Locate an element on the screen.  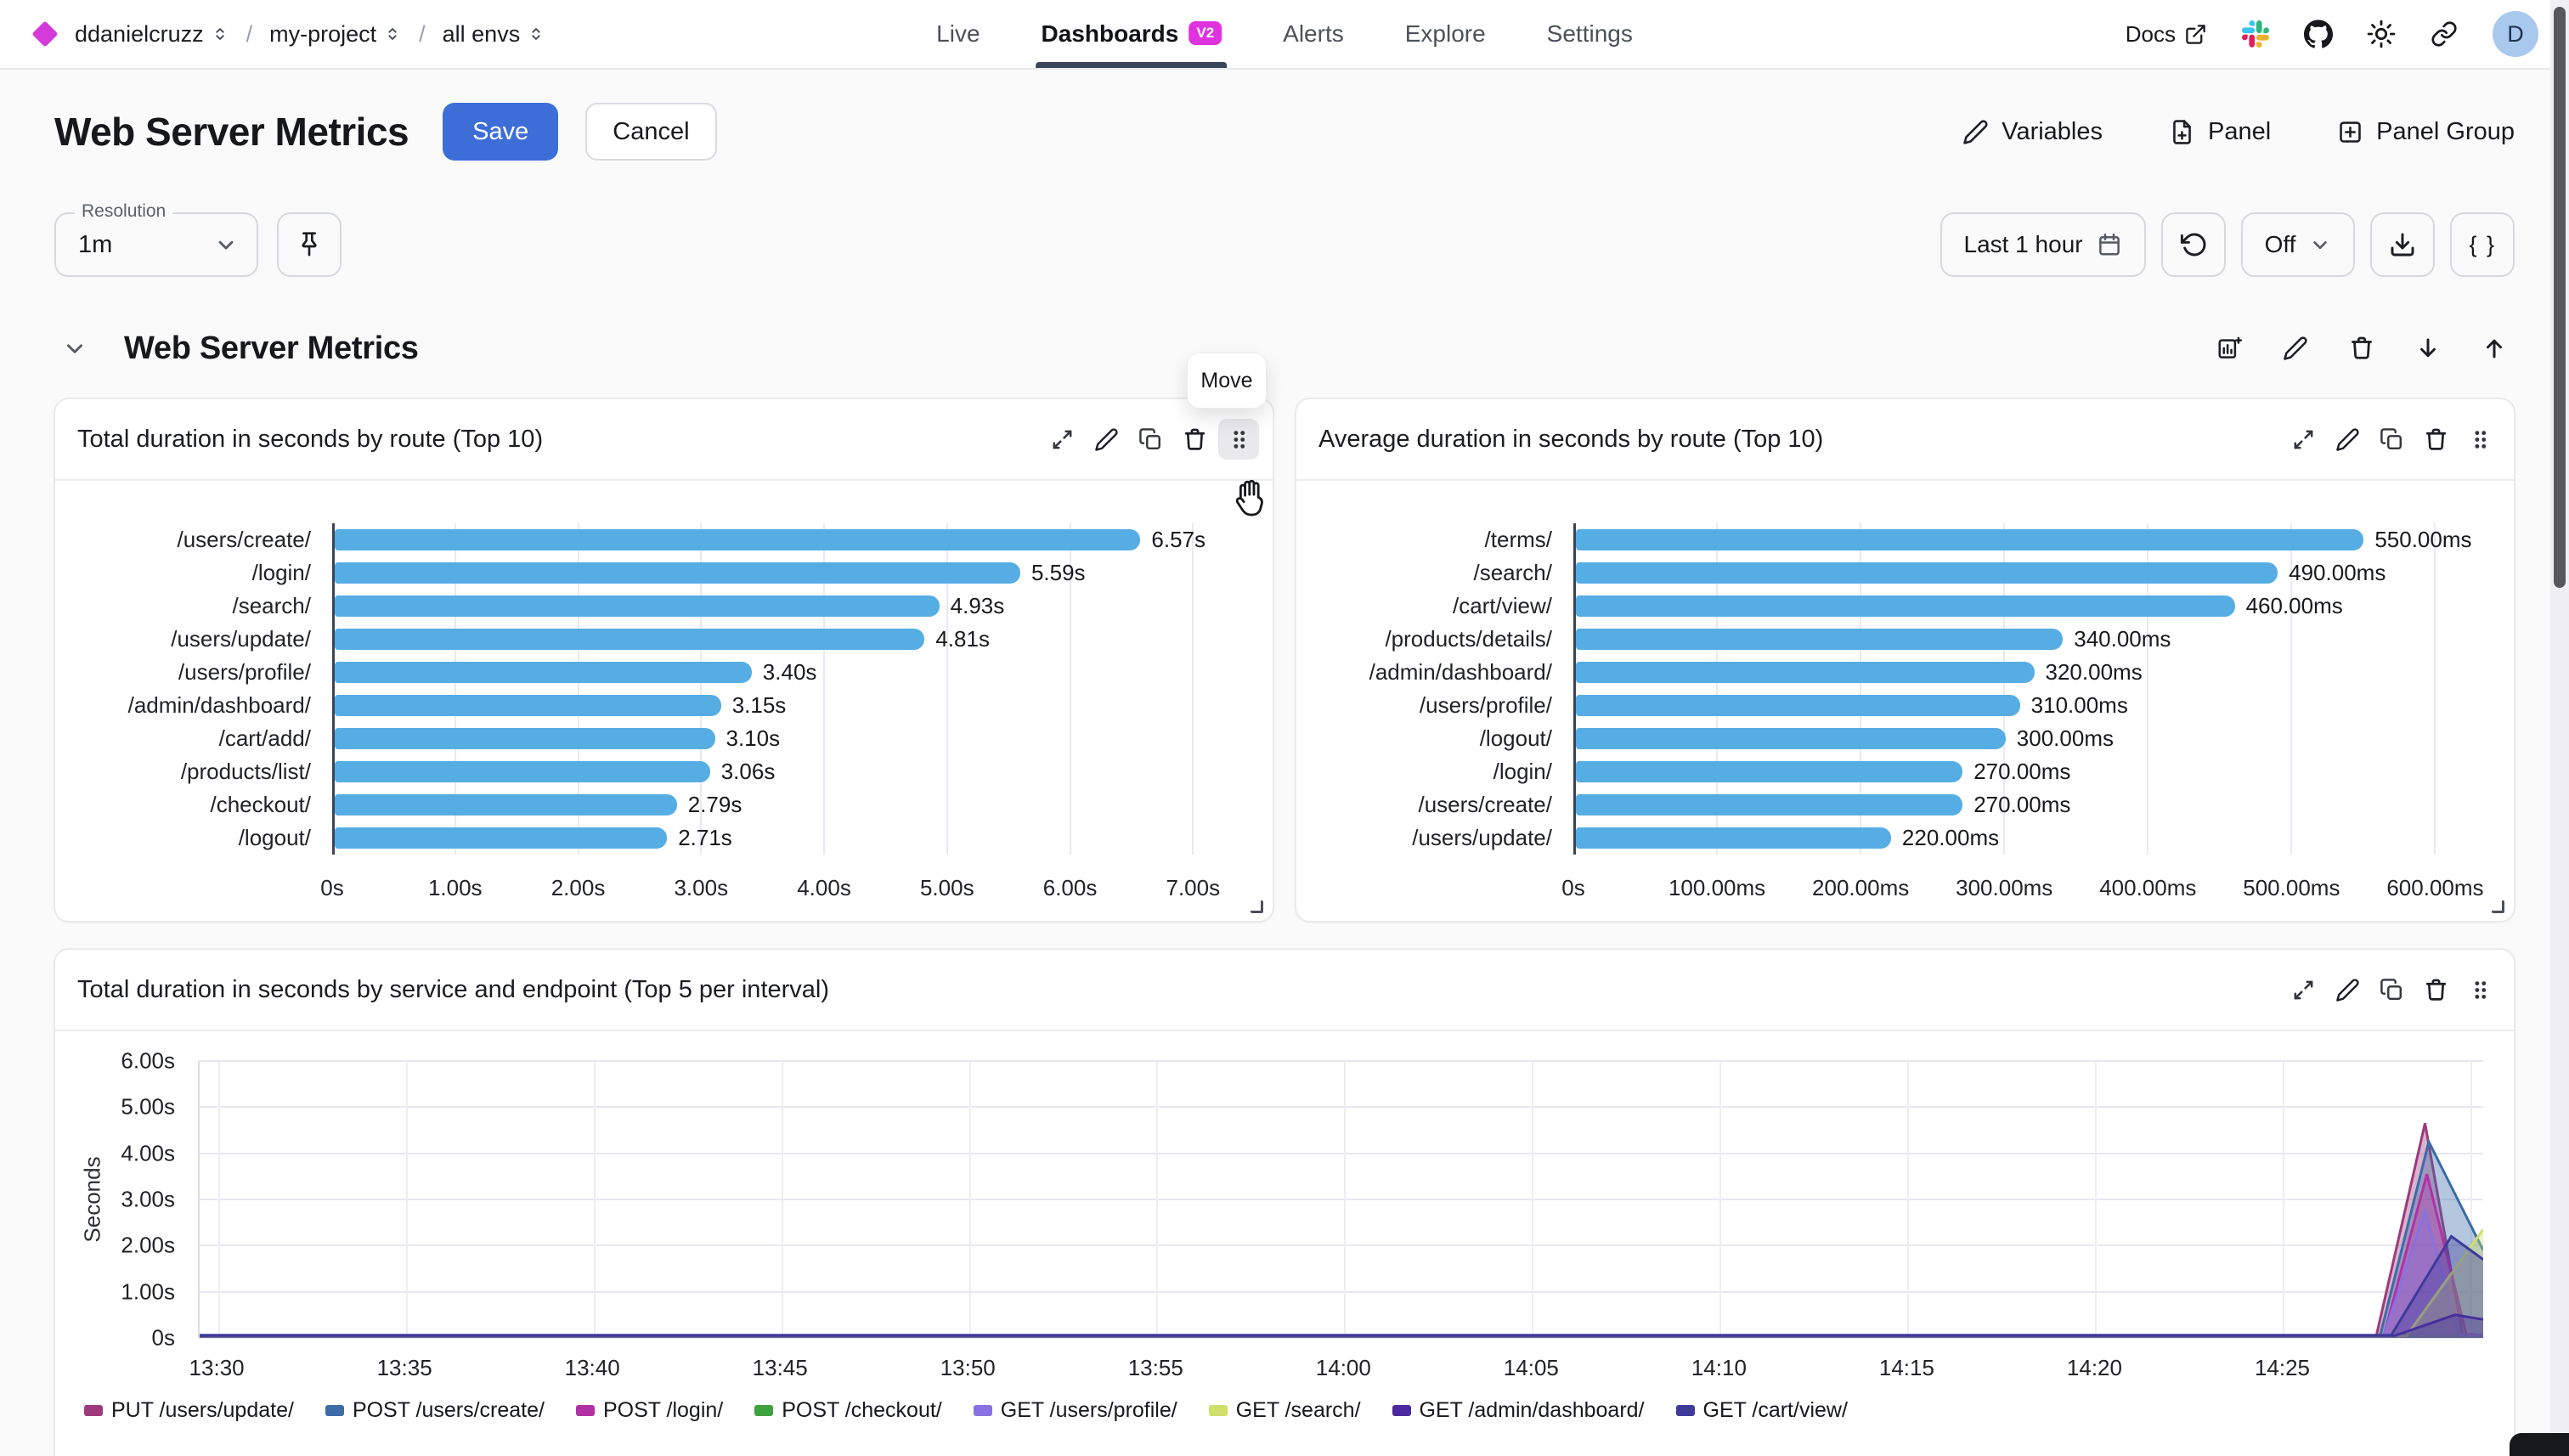
legend-item: GET /search/ is located at coordinates (1284, 1410).